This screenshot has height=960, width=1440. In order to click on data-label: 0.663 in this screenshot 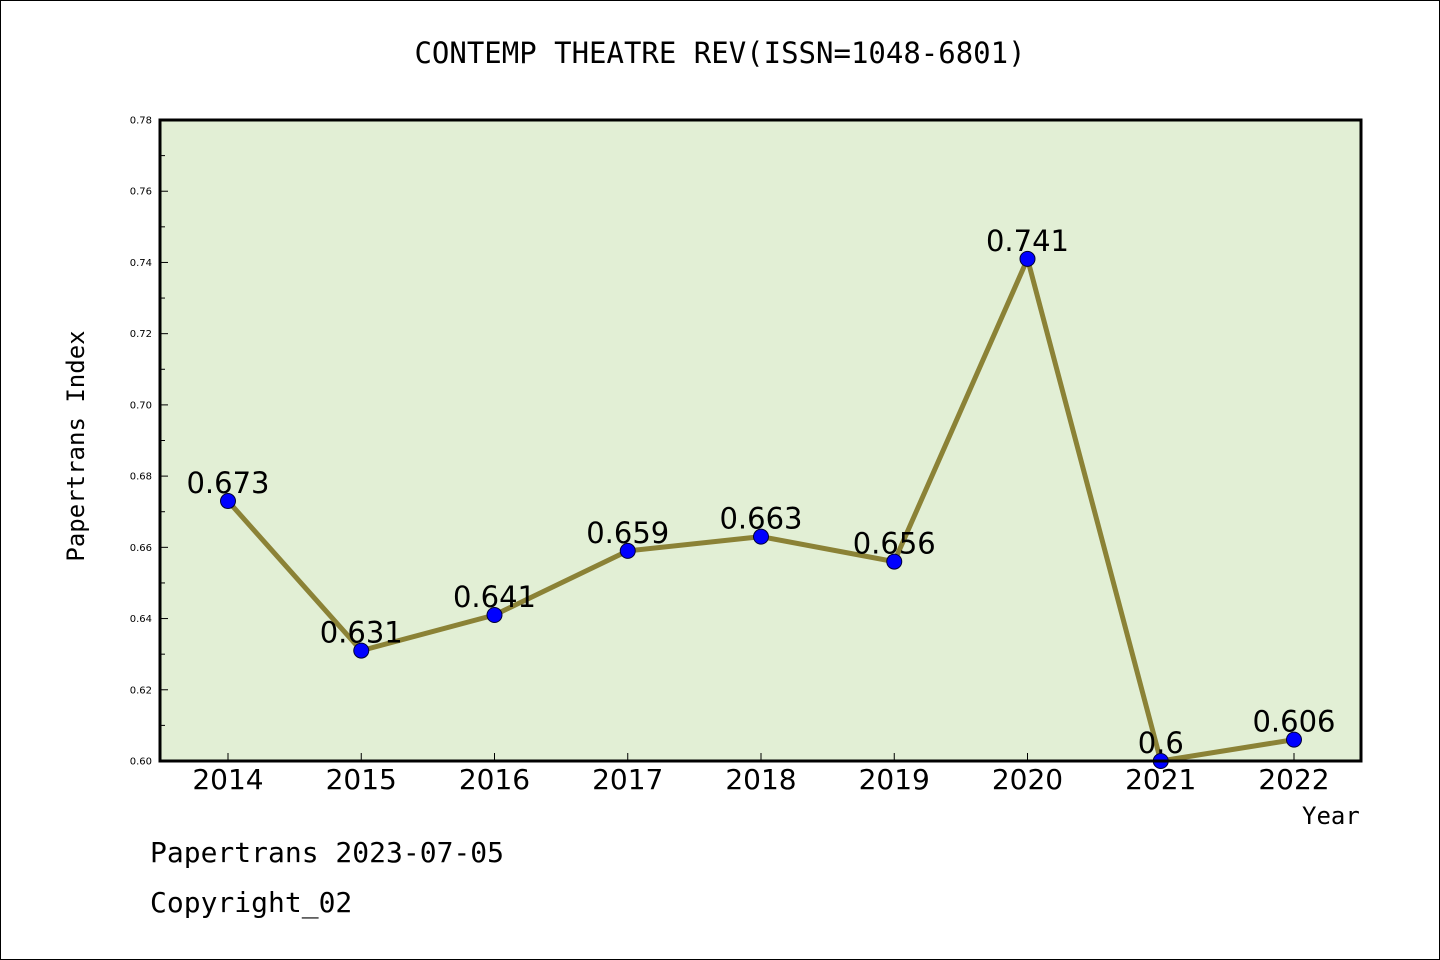, I will do `click(760, 519)`.